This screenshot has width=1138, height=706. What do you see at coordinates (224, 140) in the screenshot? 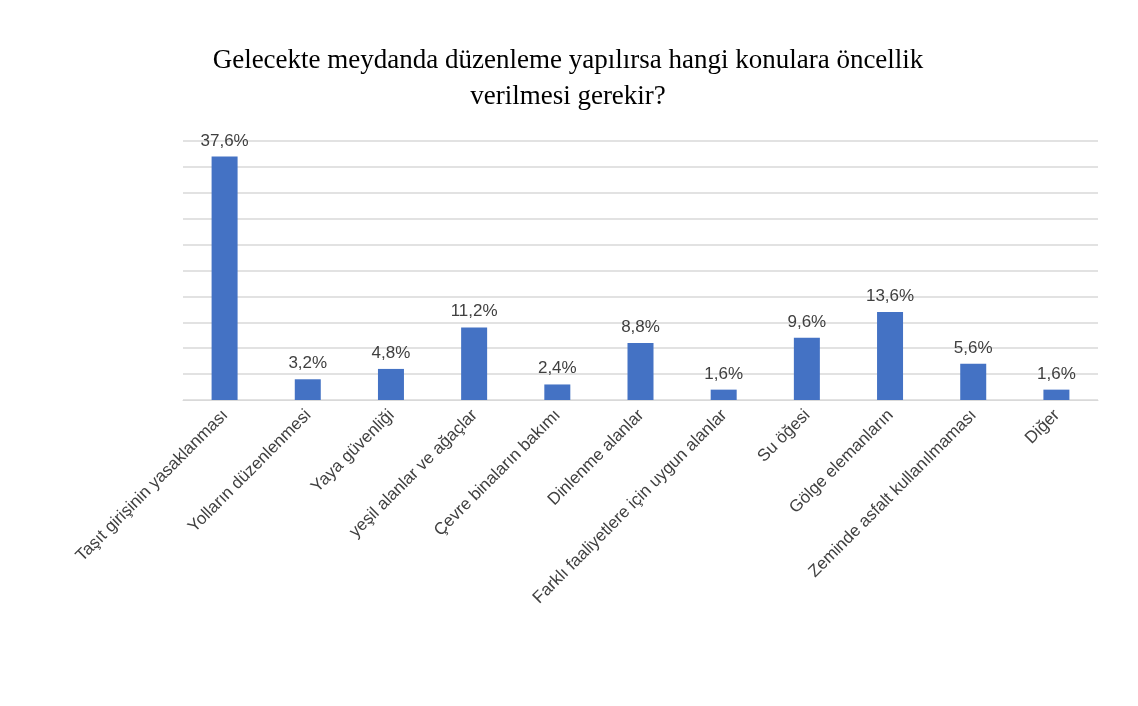
I see `data-label: 37,6%` at bounding box center [224, 140].